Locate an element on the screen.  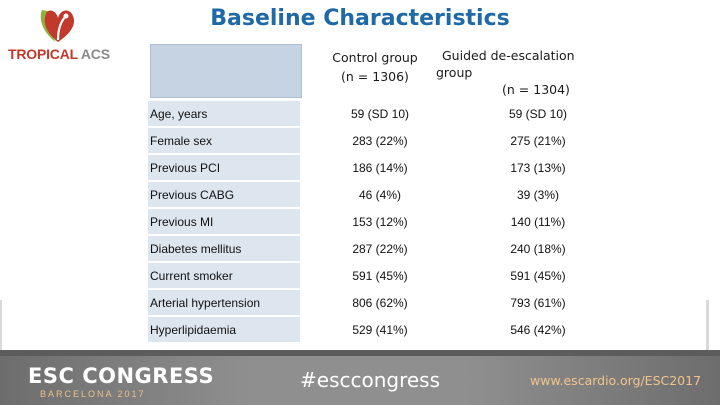
column-header-guided-line3: (n = 1304) is located at coordinates (536, 89).